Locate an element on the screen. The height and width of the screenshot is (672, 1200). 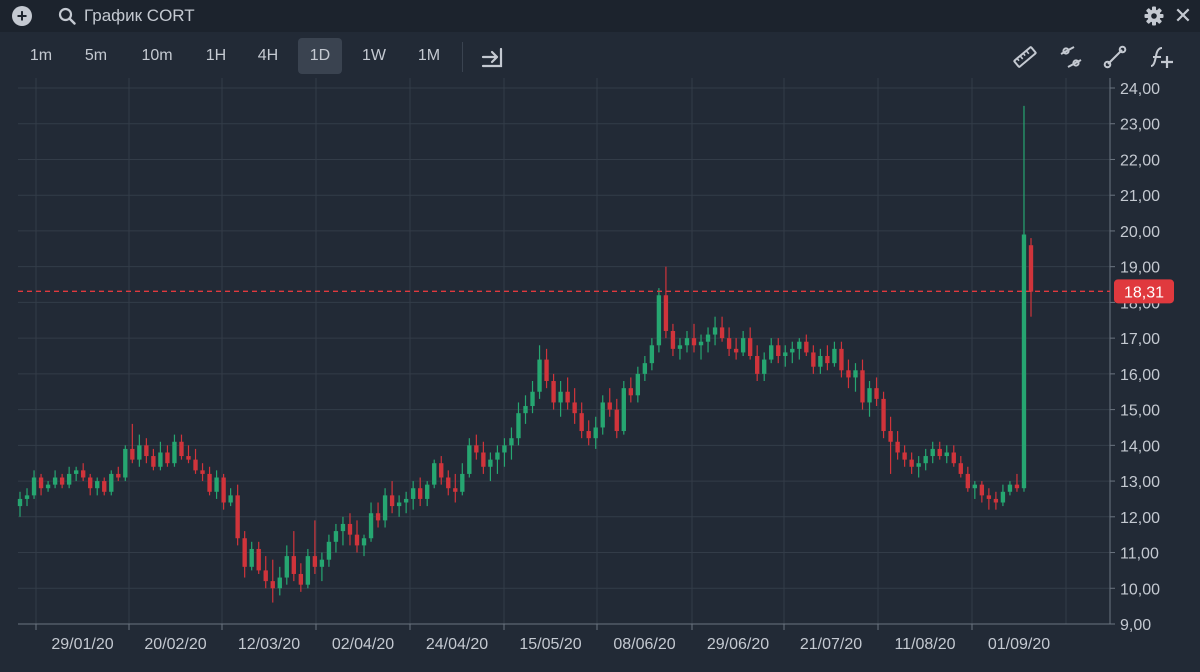
close-icon: ✕ is located at coordinates (1183, 15).